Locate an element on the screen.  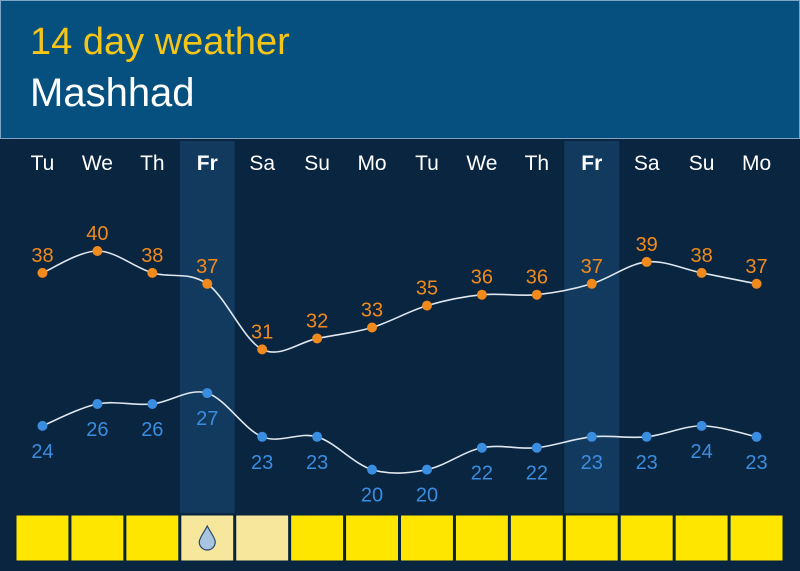
high-temp-label: 39 is located at coordinates (647, 245).